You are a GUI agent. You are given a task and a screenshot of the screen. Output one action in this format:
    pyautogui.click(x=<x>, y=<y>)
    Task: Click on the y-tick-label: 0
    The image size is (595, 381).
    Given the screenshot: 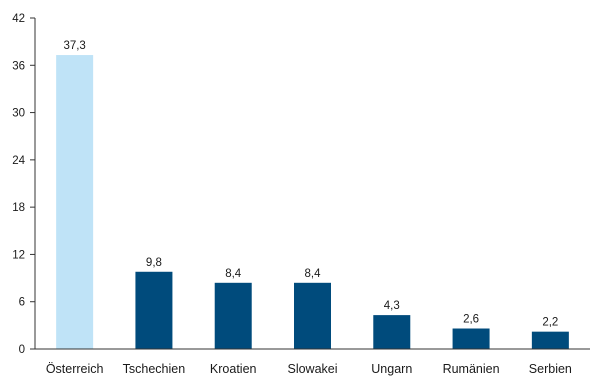 What is the action you would take?
    pyautogui.click(x=22, y=350)
    